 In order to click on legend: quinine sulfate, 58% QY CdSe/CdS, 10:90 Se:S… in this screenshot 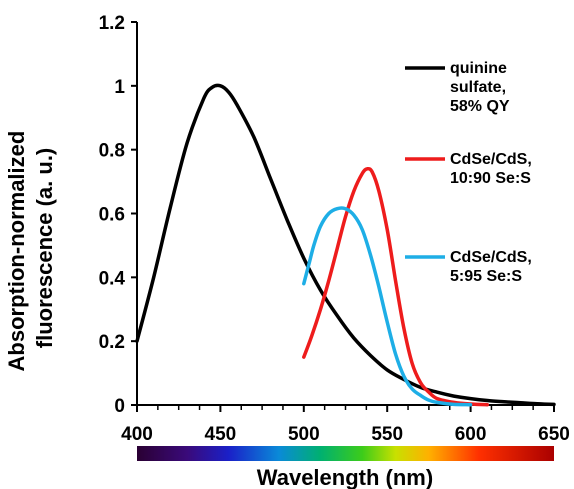, I will do `click(468, 172)`.